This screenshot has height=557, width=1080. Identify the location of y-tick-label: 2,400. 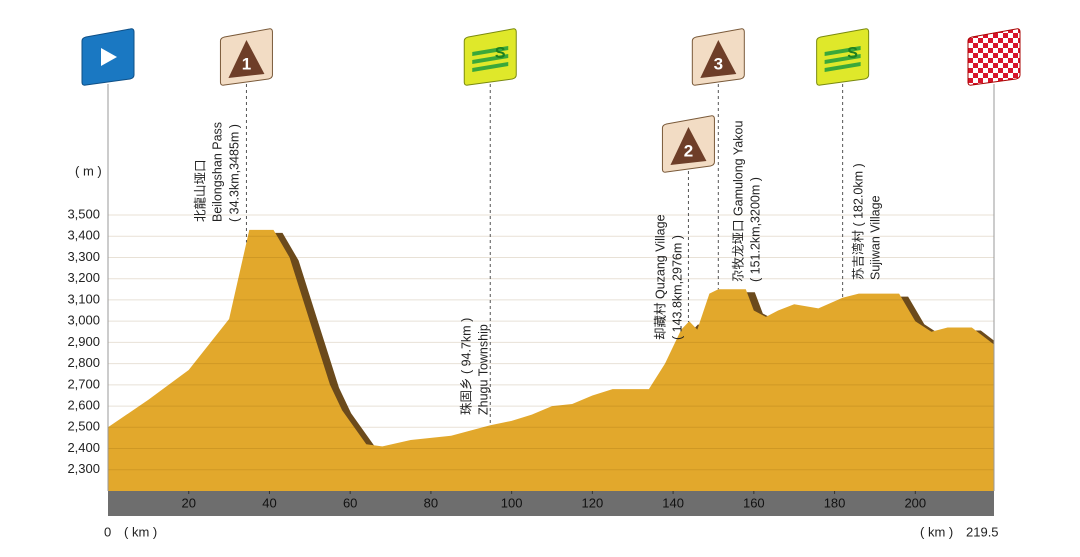
(83, 447).